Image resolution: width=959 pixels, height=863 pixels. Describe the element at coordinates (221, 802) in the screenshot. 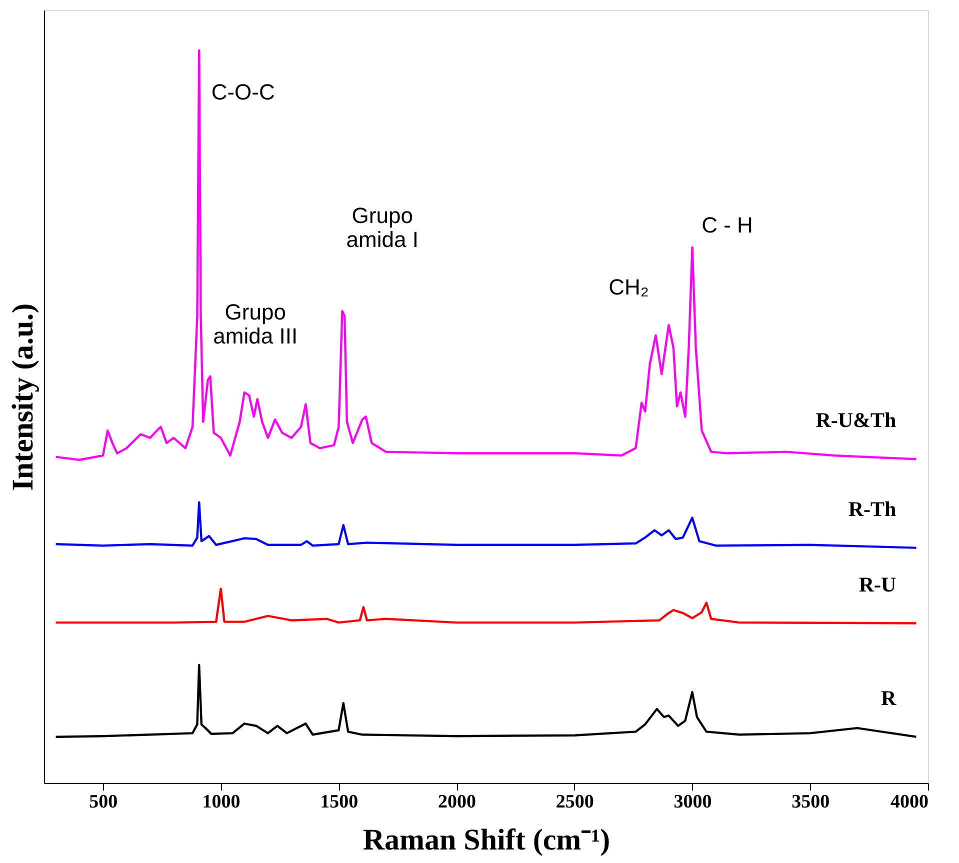

I see `x-tick-label: 1000` at that location.